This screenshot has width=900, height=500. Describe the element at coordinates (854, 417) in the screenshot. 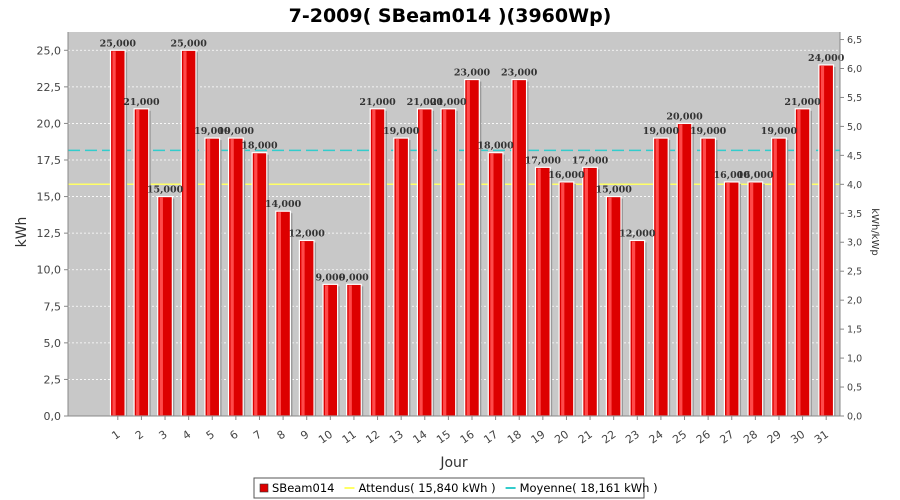

I see `y2-tick-label: 0,0` at that location.